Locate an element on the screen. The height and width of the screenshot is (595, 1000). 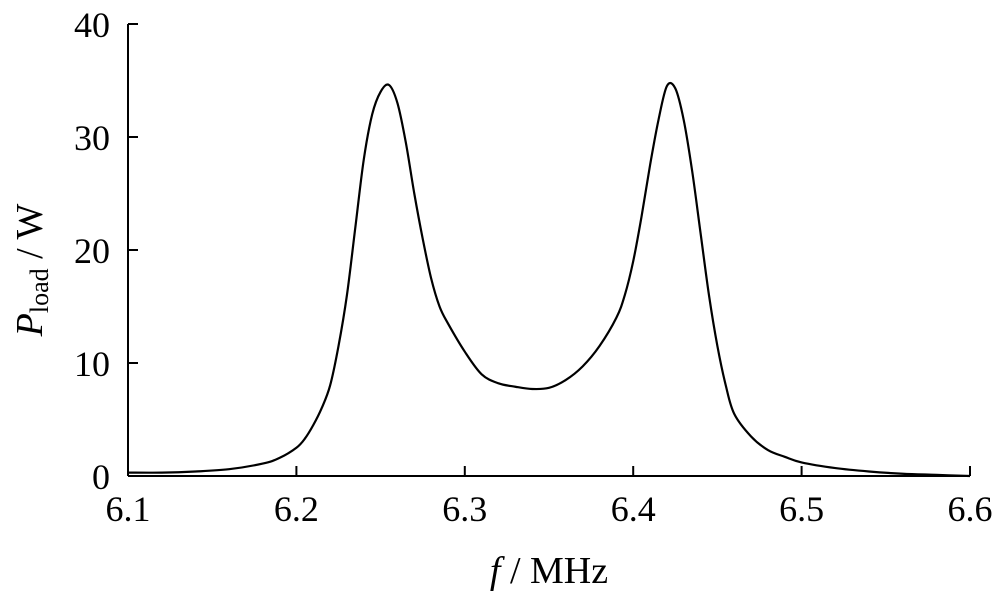
x-tick-label: 6.3 is located at coordinates (464, 509).